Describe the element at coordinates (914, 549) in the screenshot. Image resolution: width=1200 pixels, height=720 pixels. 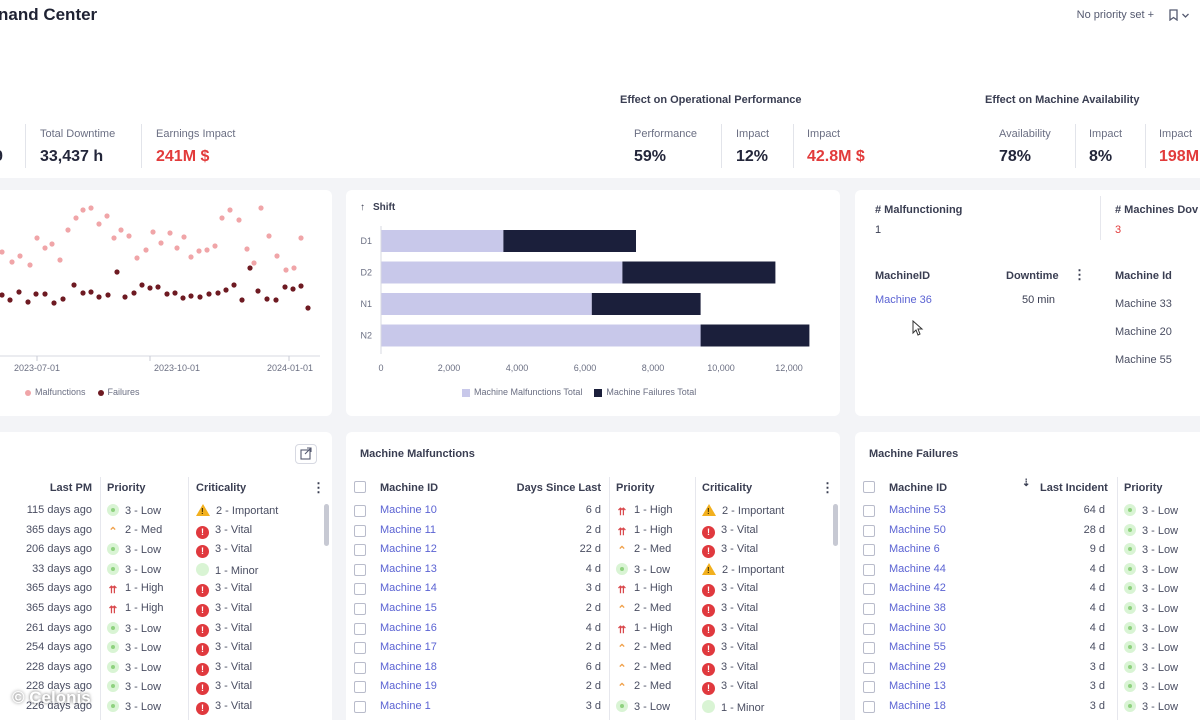
I see `machine-link: Machine 6` at that location.